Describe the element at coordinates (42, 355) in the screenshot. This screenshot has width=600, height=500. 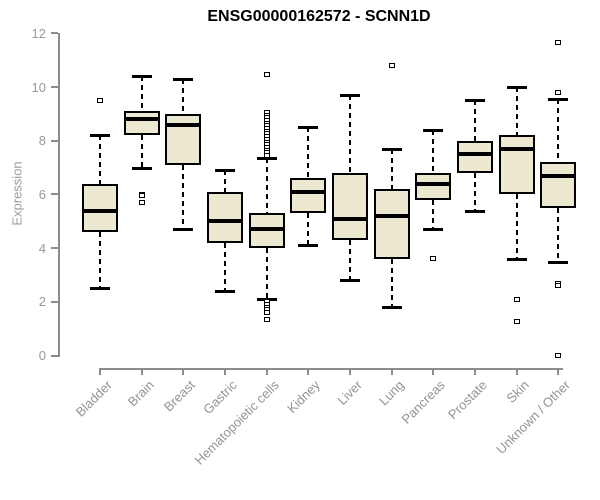
I see `y-tick-label: 0` at that location.